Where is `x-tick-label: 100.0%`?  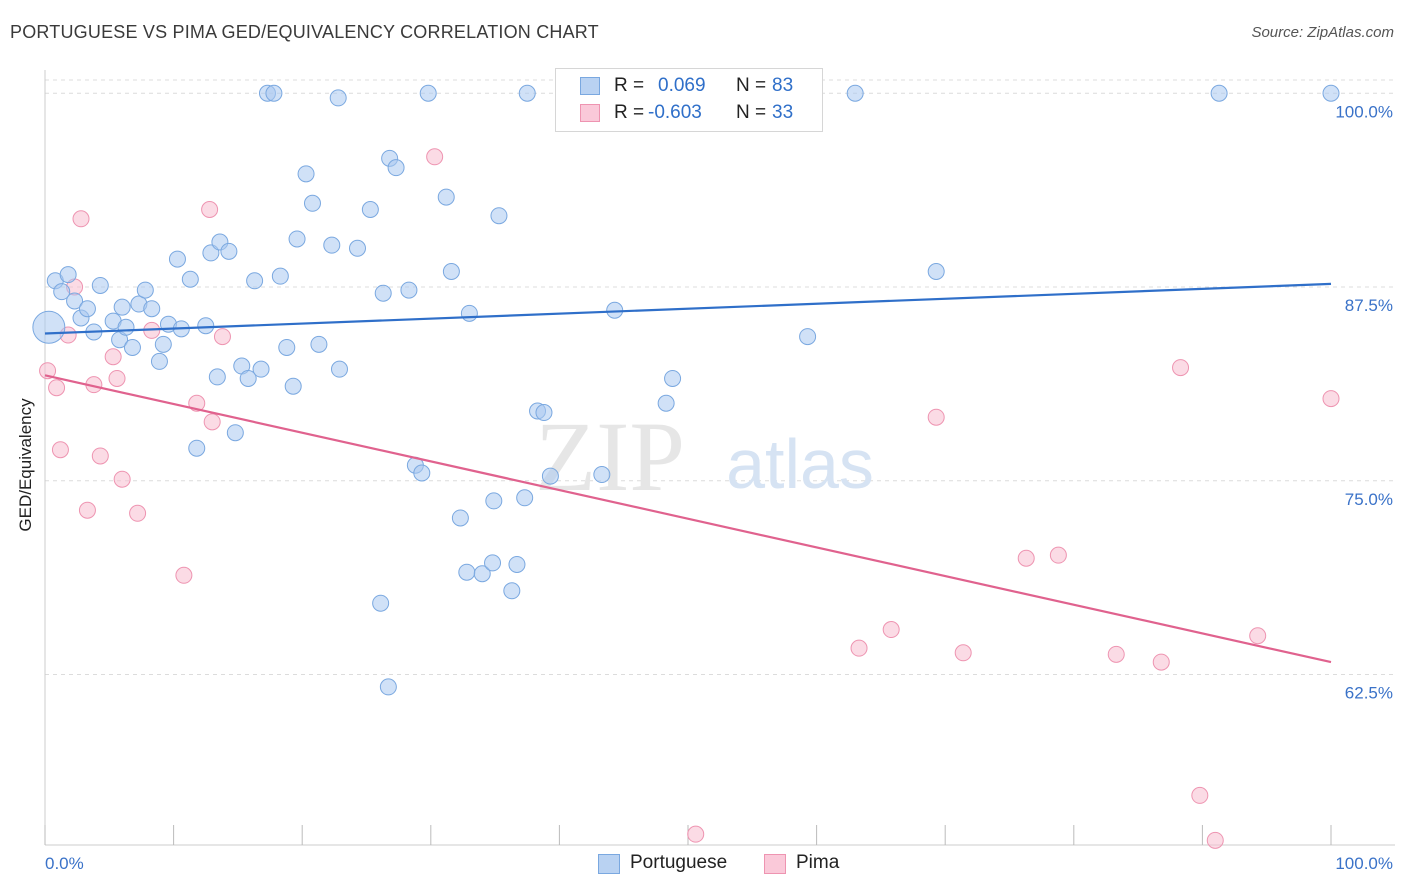
x-tick-label: 100.0% is located at coordinates (1364, 863).